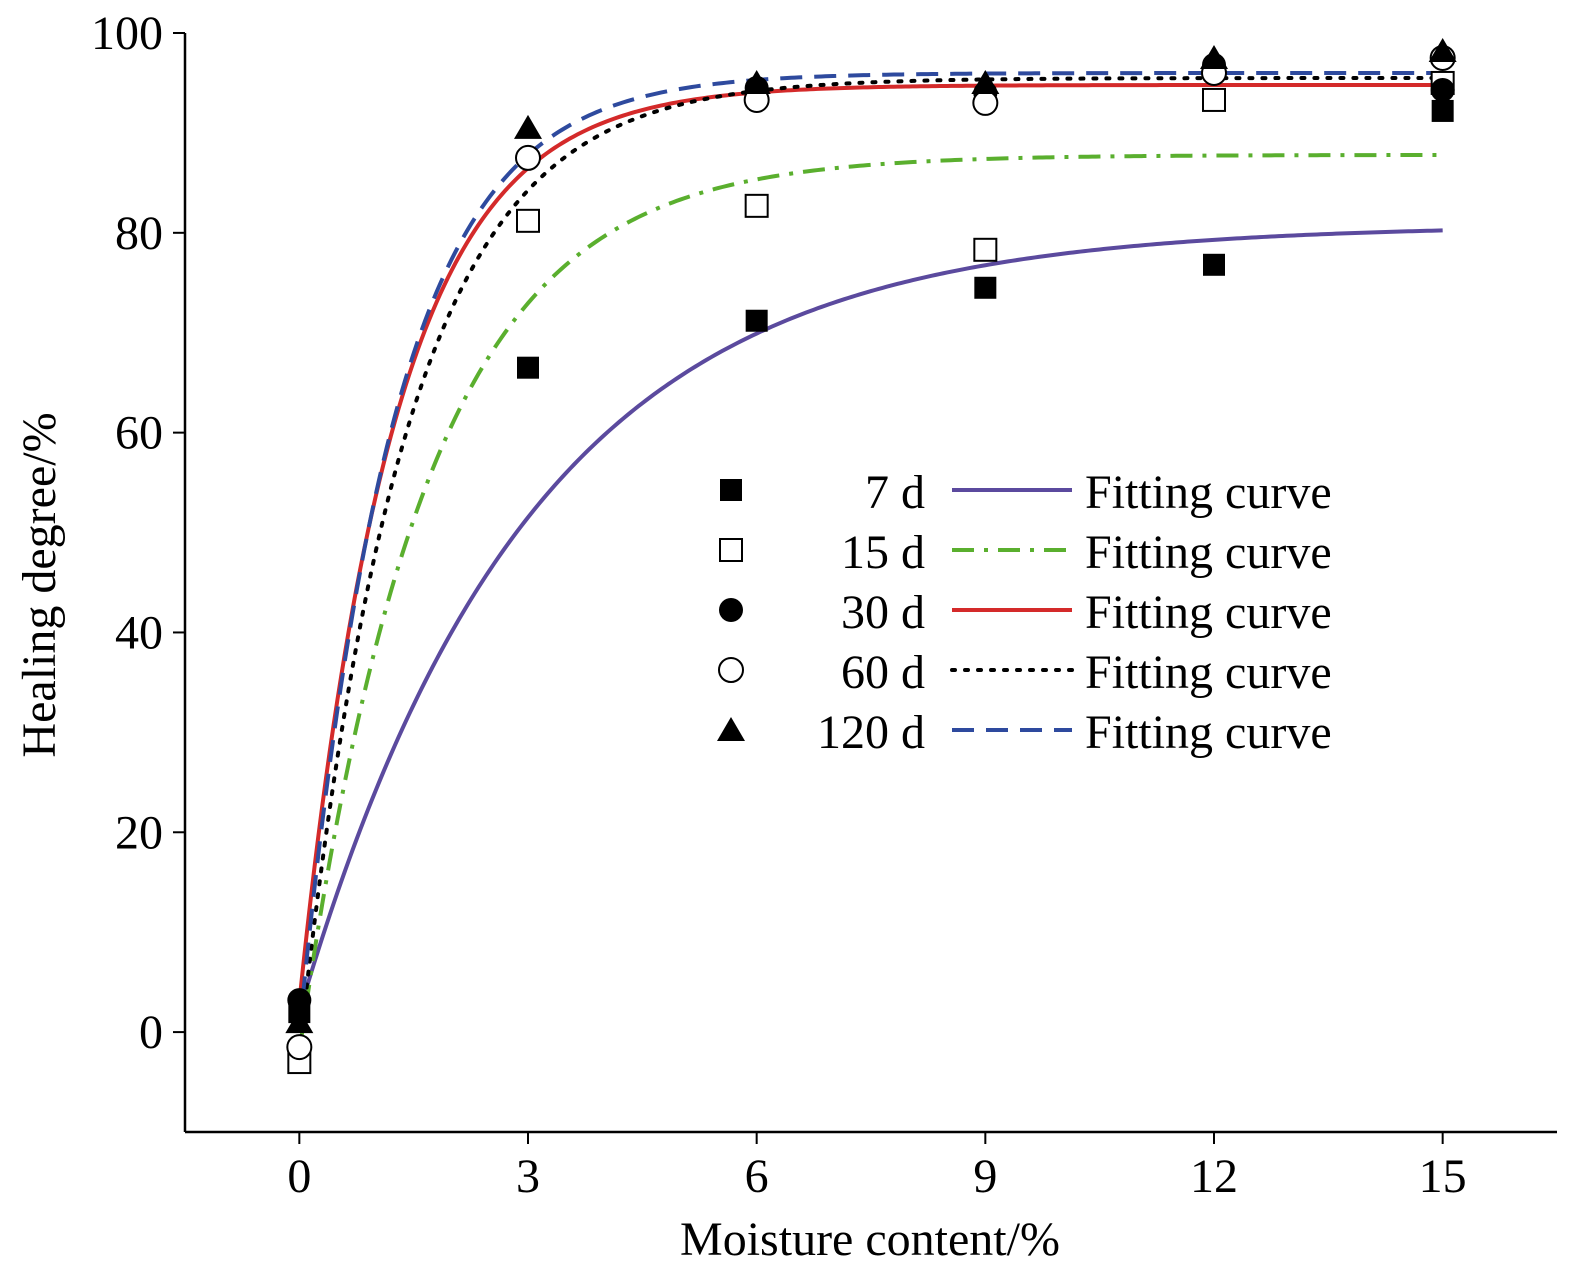 The height and width of the screenshot is (1280, 1575). Describe the element at coordinates (299, 1176) in the screenshot. I see `x-tick-label: 0` at that location.